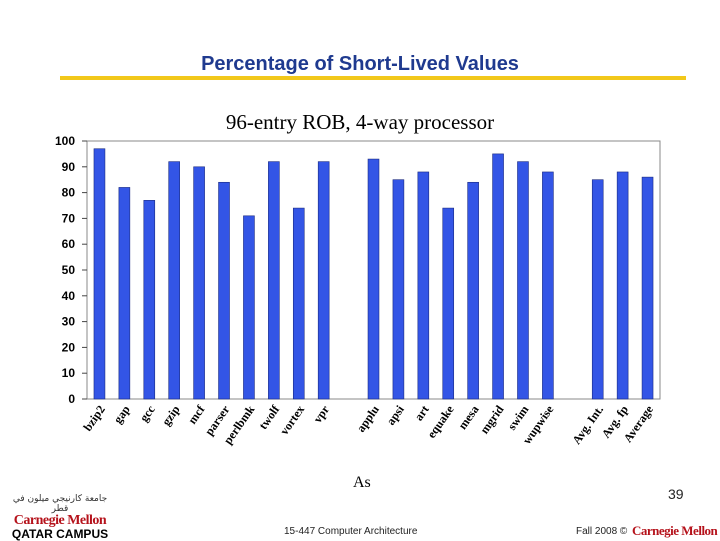  What do you see at coordinates (523, 280) in the screenshot?
I see `bar-swim` at bounding box center [523, 280].